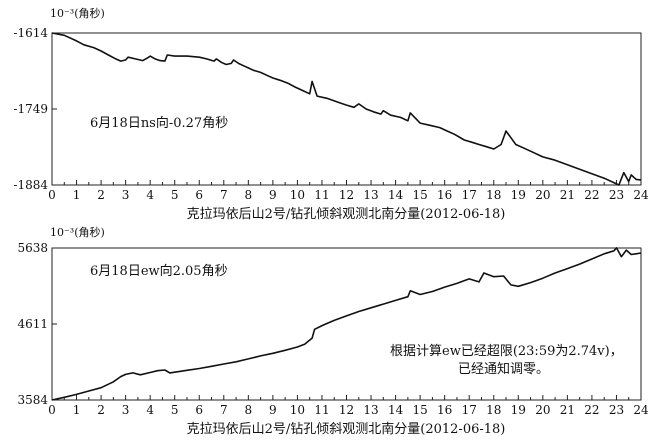 The image size is (663, 448). I want to click on ns-x-tick-label: 22, so click(591, 195).